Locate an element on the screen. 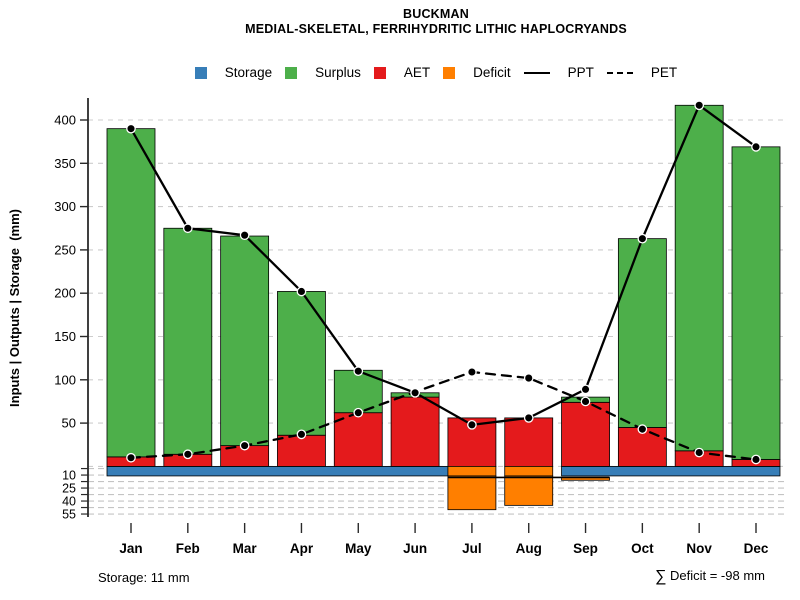  month-label: May is located at coordinates (358, 548).